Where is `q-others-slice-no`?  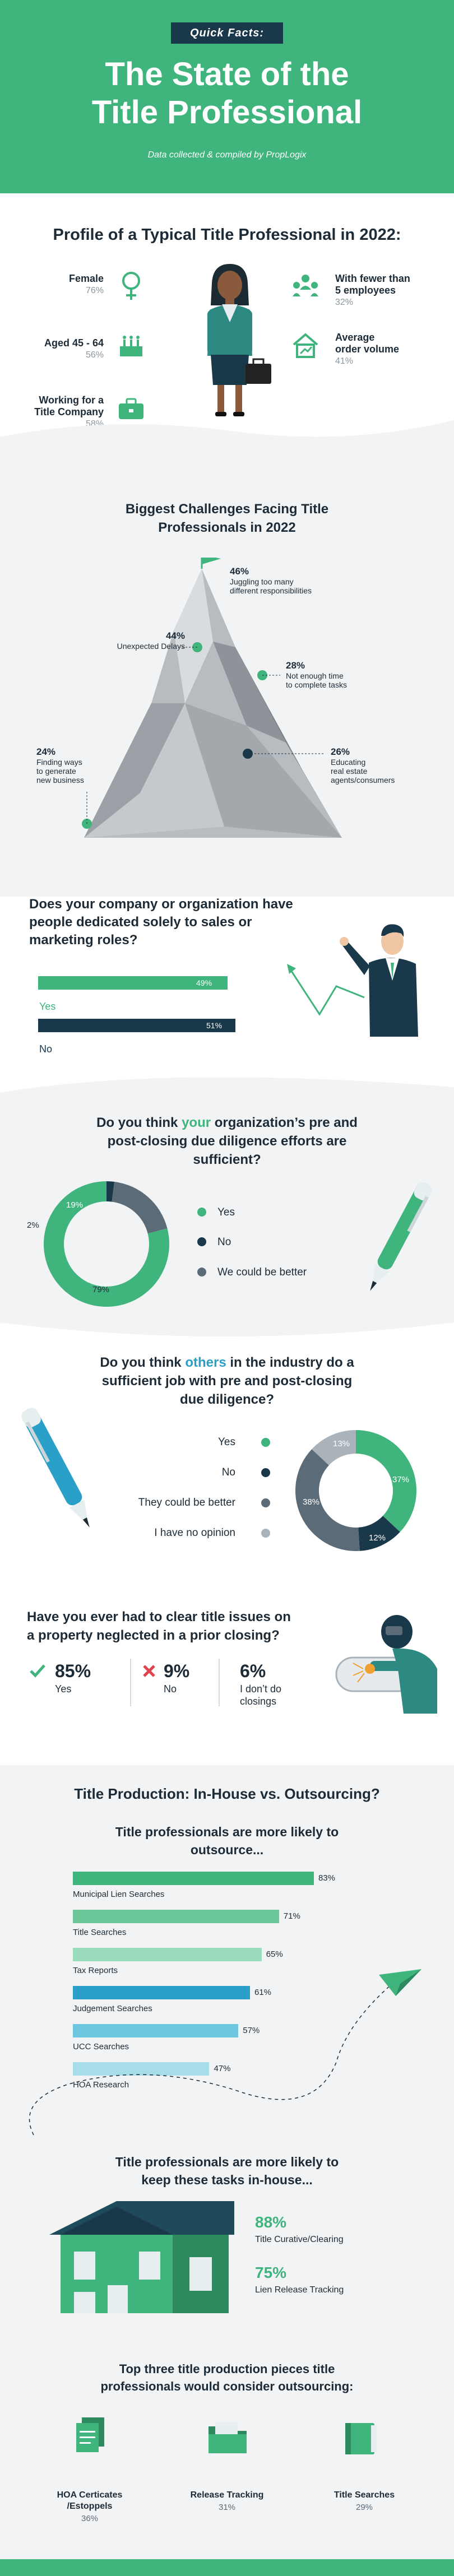
q-others-slice-no is located at coordinates (379, 1533).